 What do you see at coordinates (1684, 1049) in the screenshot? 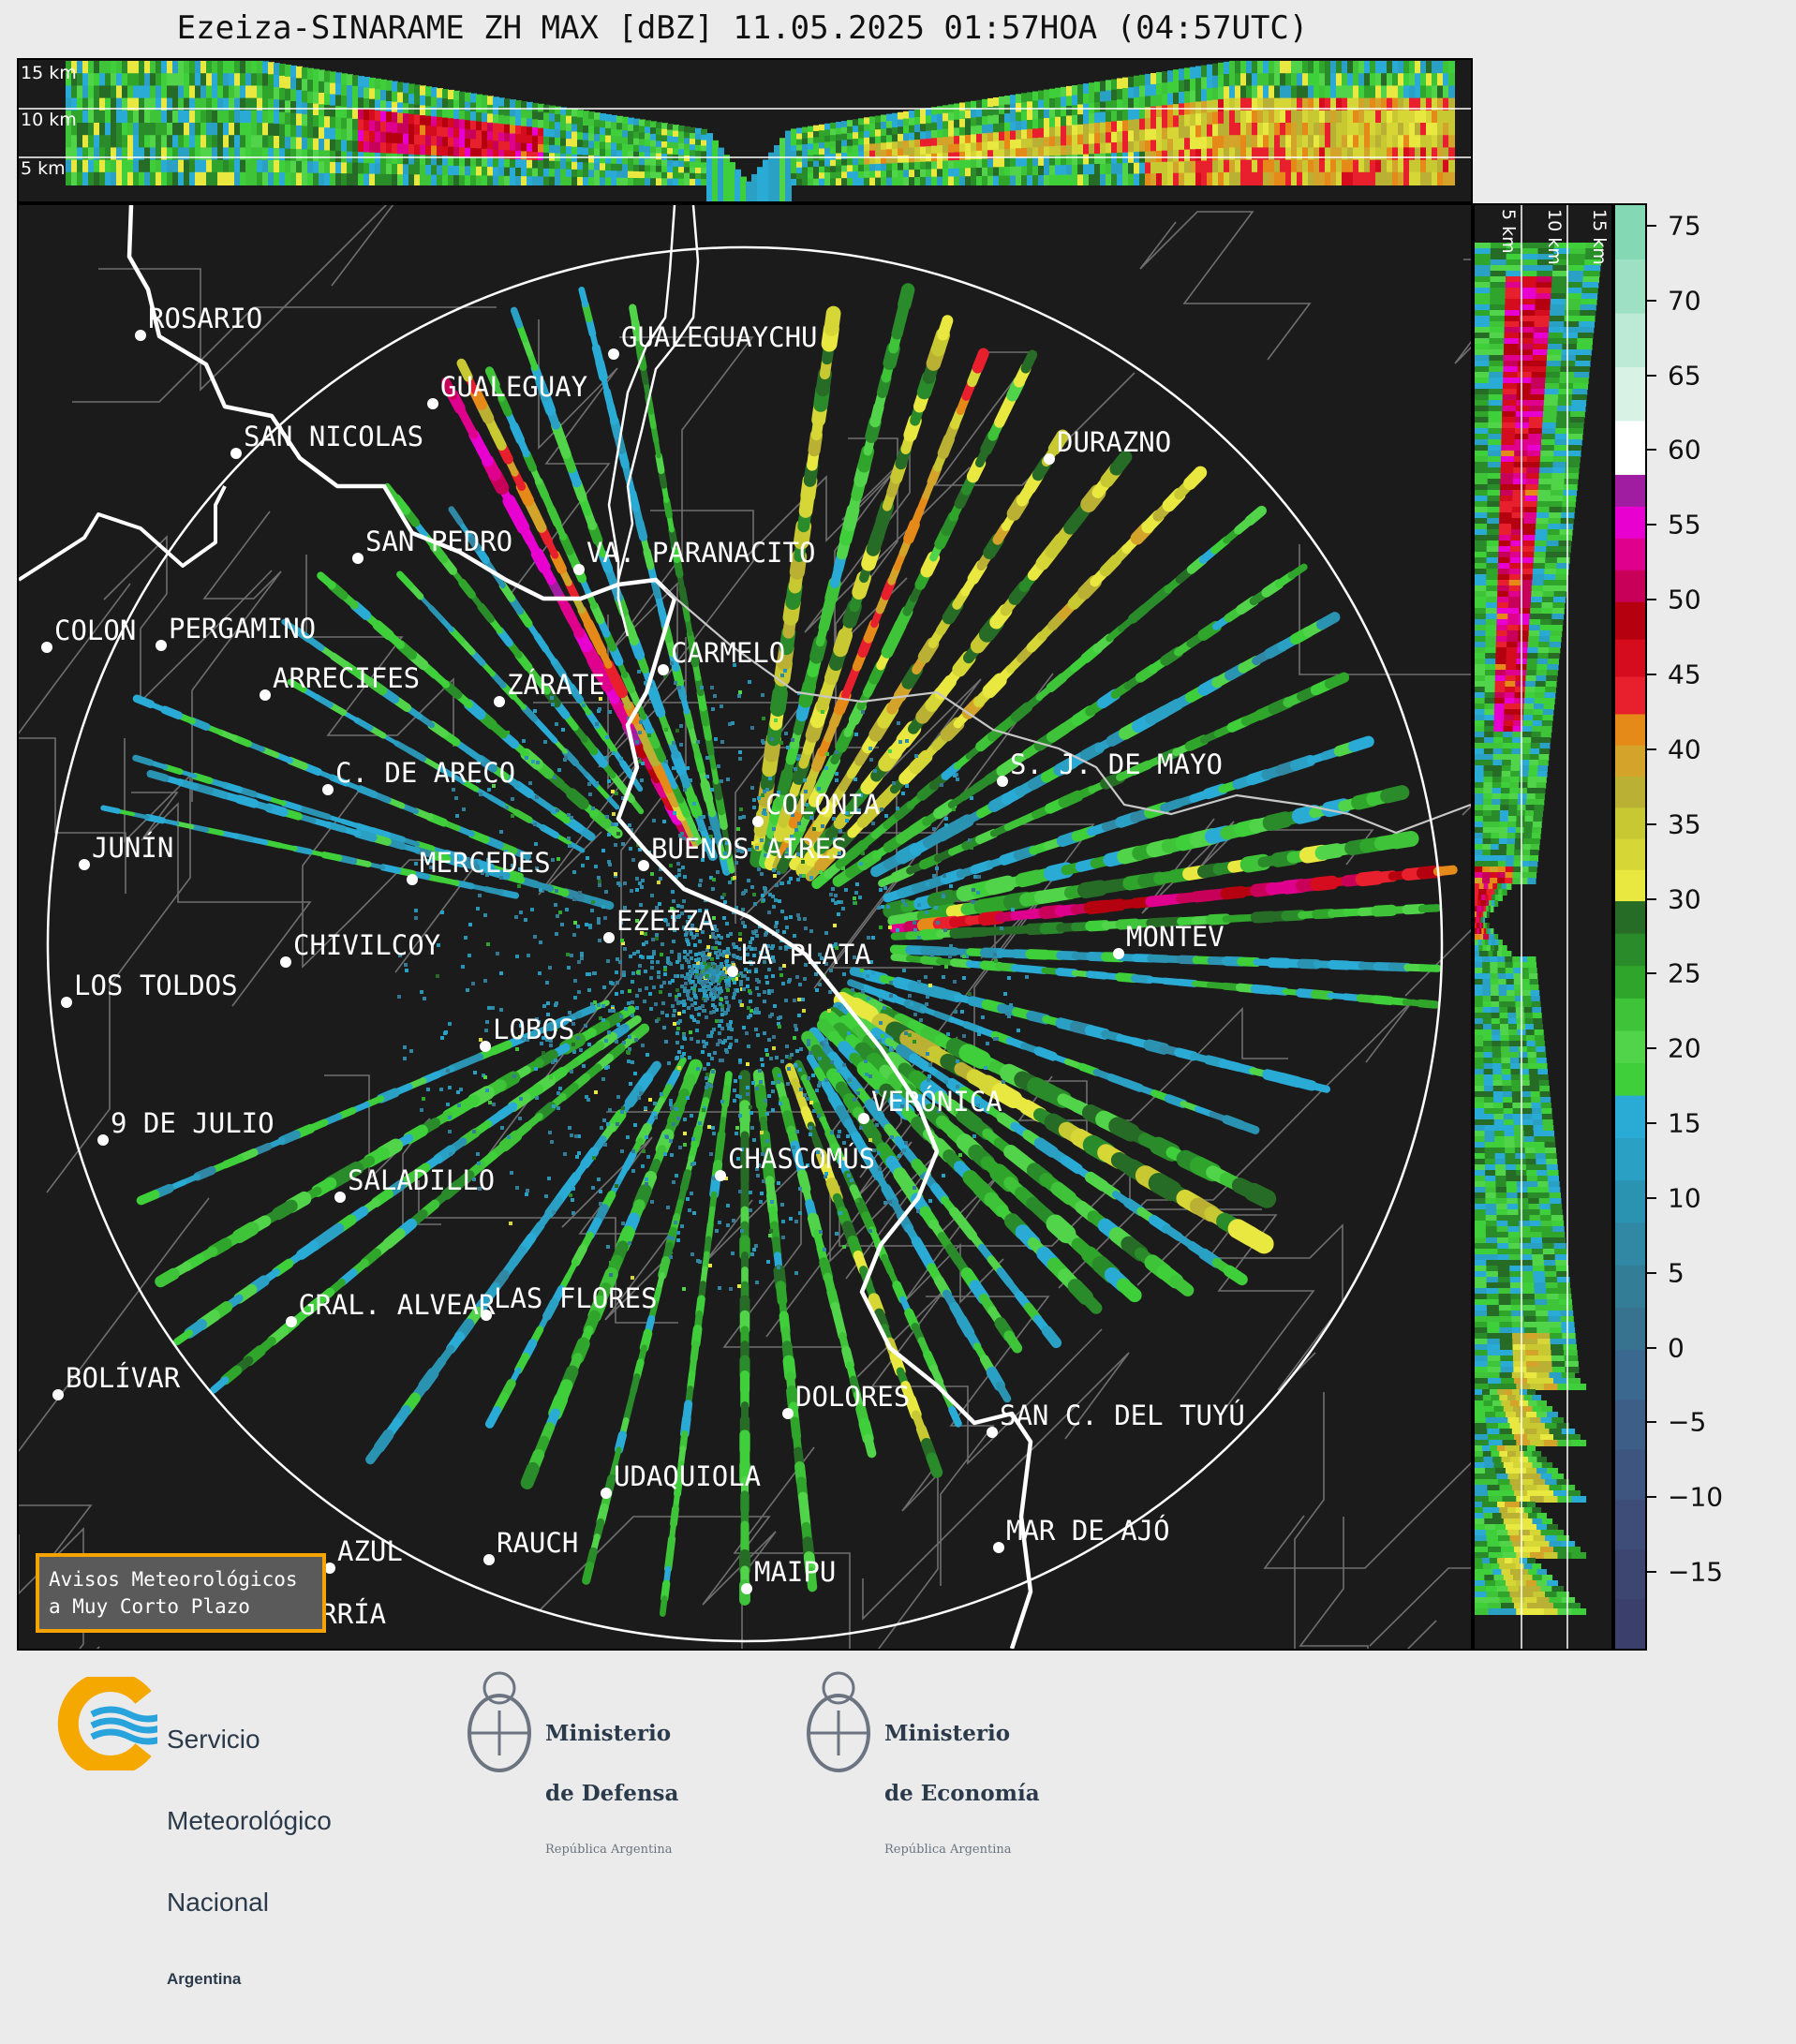
I see `colorbar-tick-label: 20` at bounding box center [1684, 1049].